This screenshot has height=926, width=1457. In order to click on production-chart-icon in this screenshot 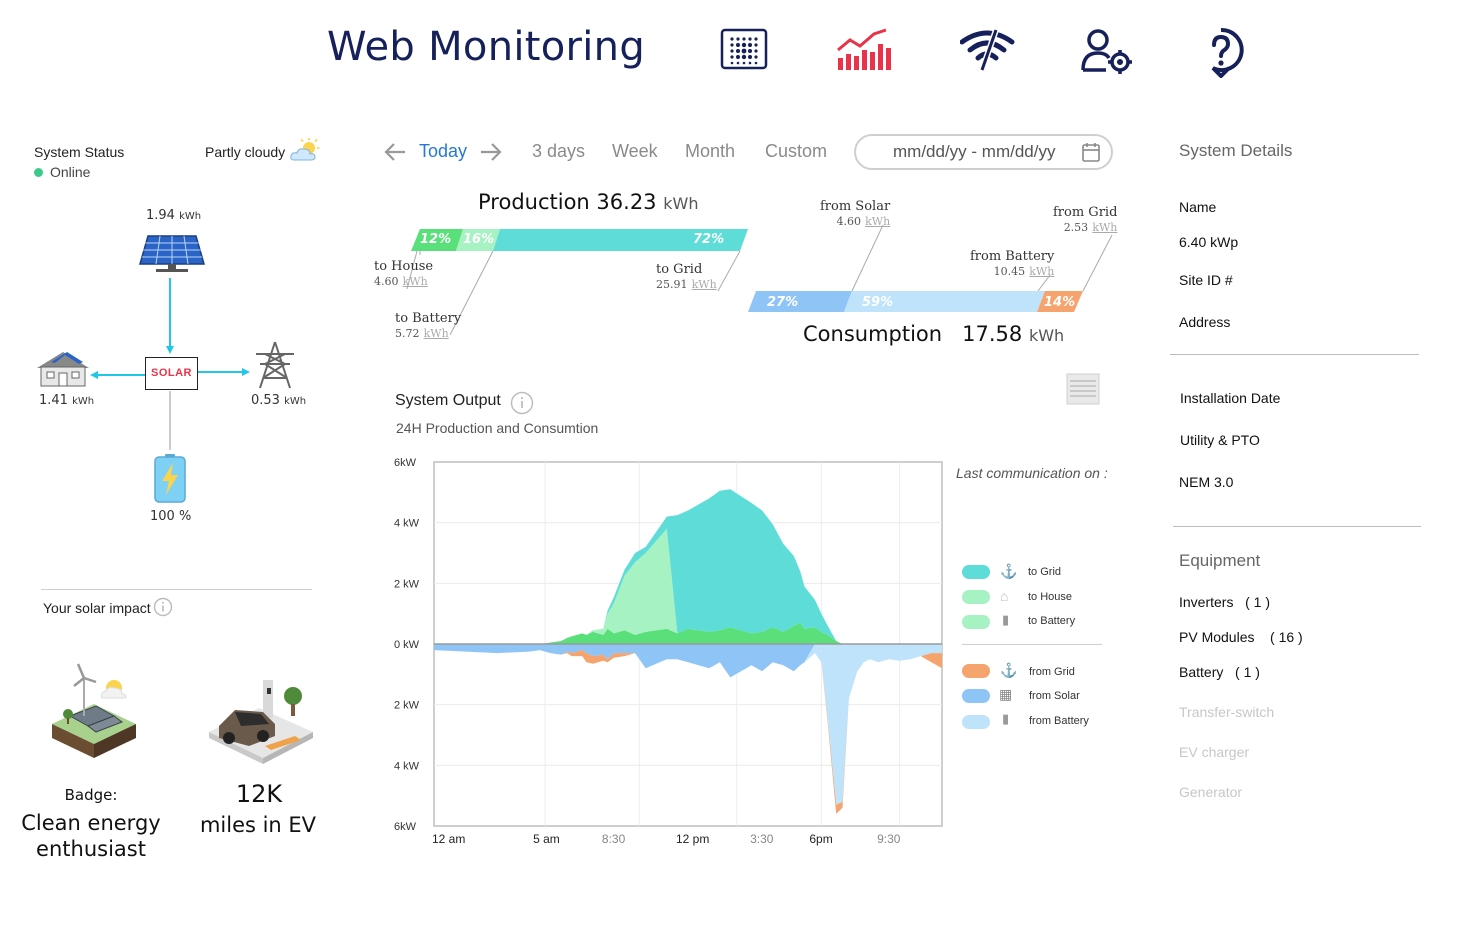, I will do `click(863, 52)`.